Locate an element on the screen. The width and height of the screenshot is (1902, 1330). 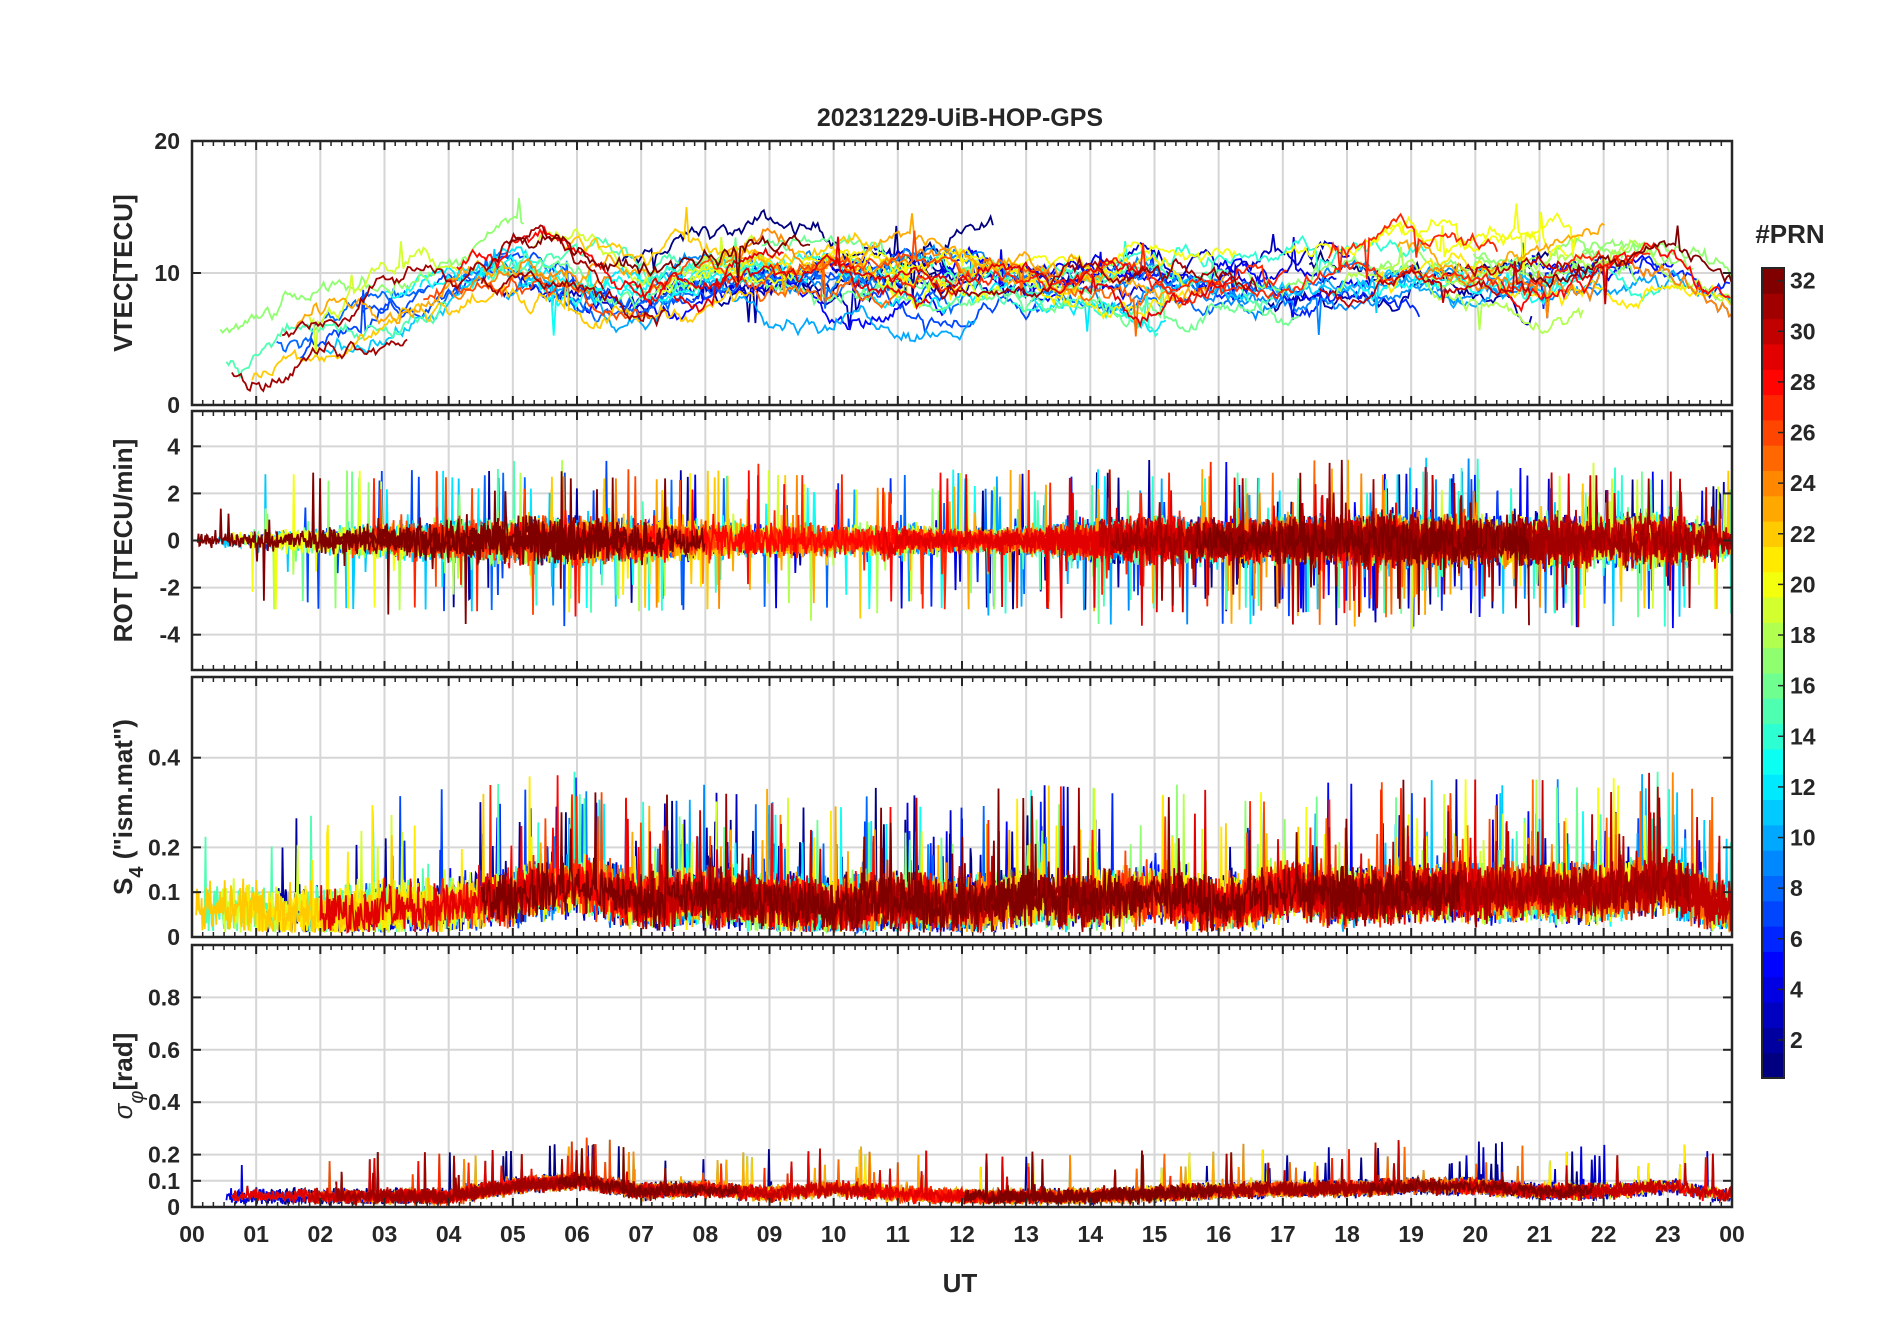
y-tick-label: -2 is located at coordinates (170, 588).